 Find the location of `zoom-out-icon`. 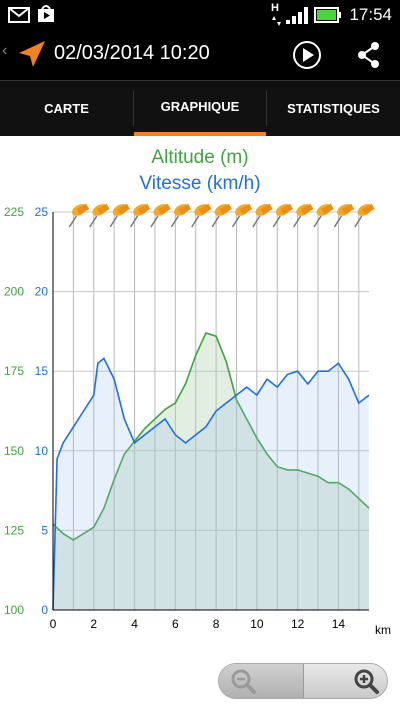

zoom-out-icon is located at coordinates (243, 681).